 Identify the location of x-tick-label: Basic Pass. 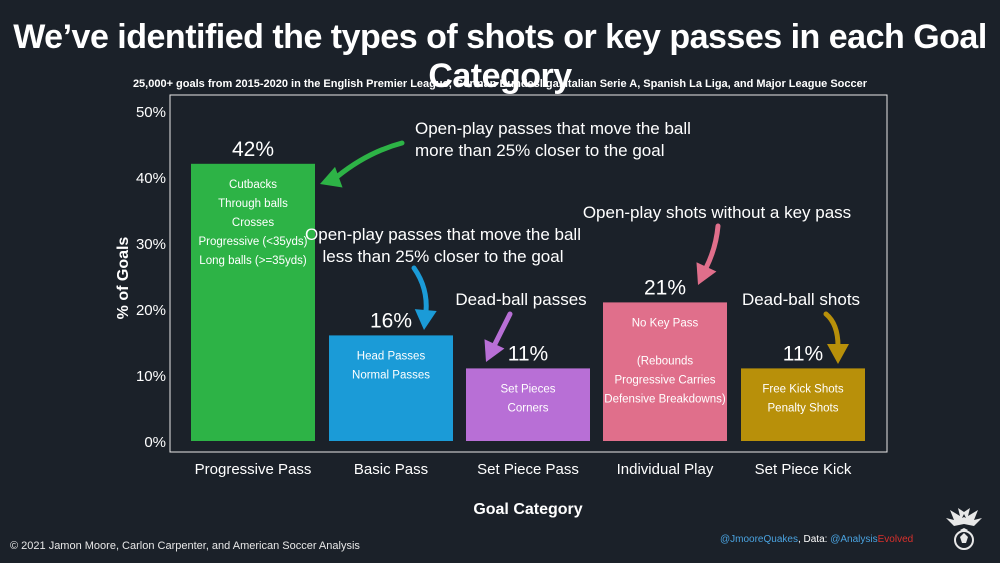
(391, 469).